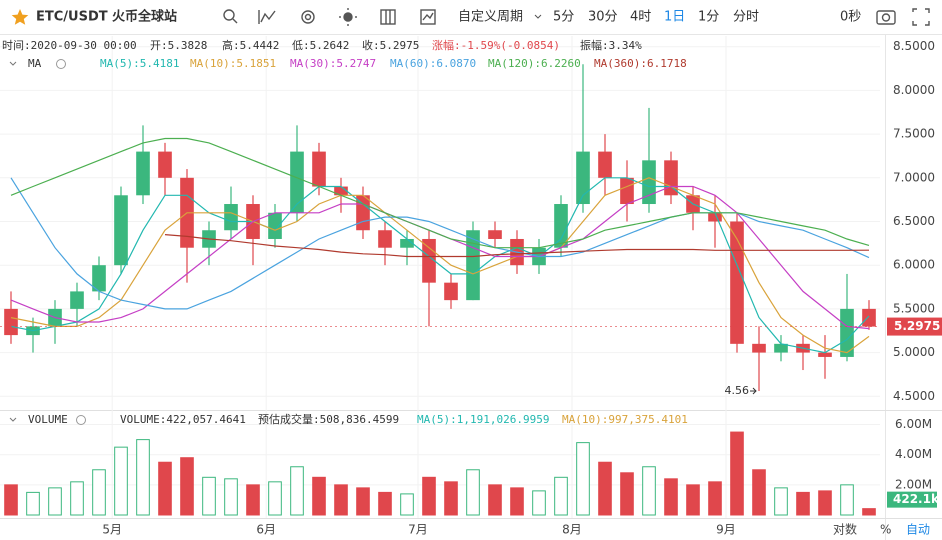 This screenshot has height=540, width=942. Describe the element at coordinates (918, 530) in the screenshot. I see `auto-toggle: 自动` at that location.